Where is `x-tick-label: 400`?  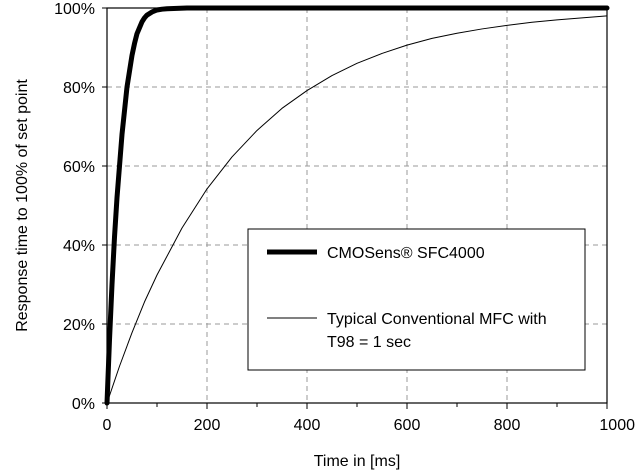 x-tick-label: 400 is located at coordinates (307, 425).